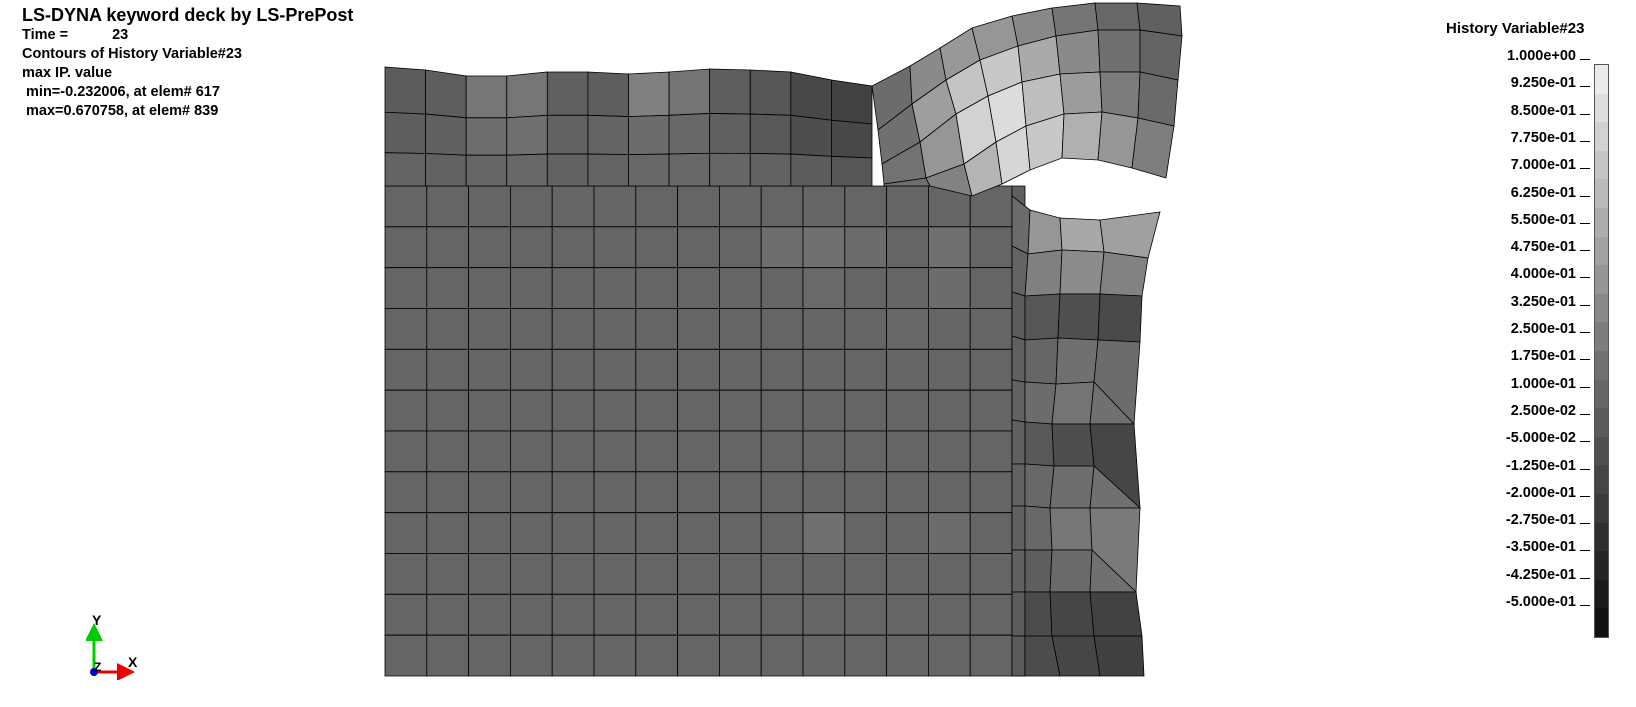  Describe the element at coordinates (1548, 602) in the screenshot. I see `legend-label: -5.000e-01` at that location.